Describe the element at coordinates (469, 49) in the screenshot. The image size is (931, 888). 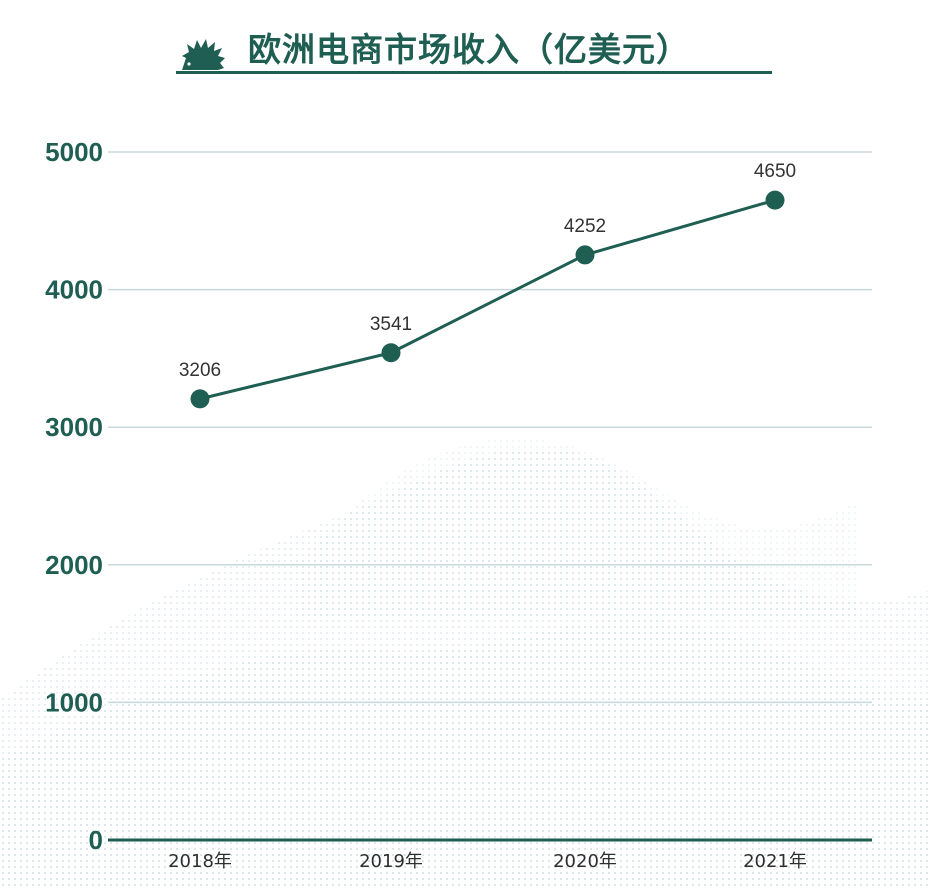
I see `chart-title: 欧洲电商市场收入（亿美元）` at that location.